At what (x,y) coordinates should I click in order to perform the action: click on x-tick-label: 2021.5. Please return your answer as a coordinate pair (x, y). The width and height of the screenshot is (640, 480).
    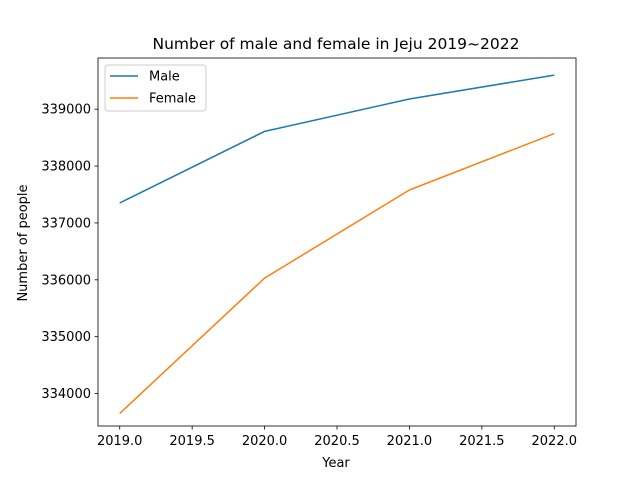
    Looking at the image, I should click on (482, 441).